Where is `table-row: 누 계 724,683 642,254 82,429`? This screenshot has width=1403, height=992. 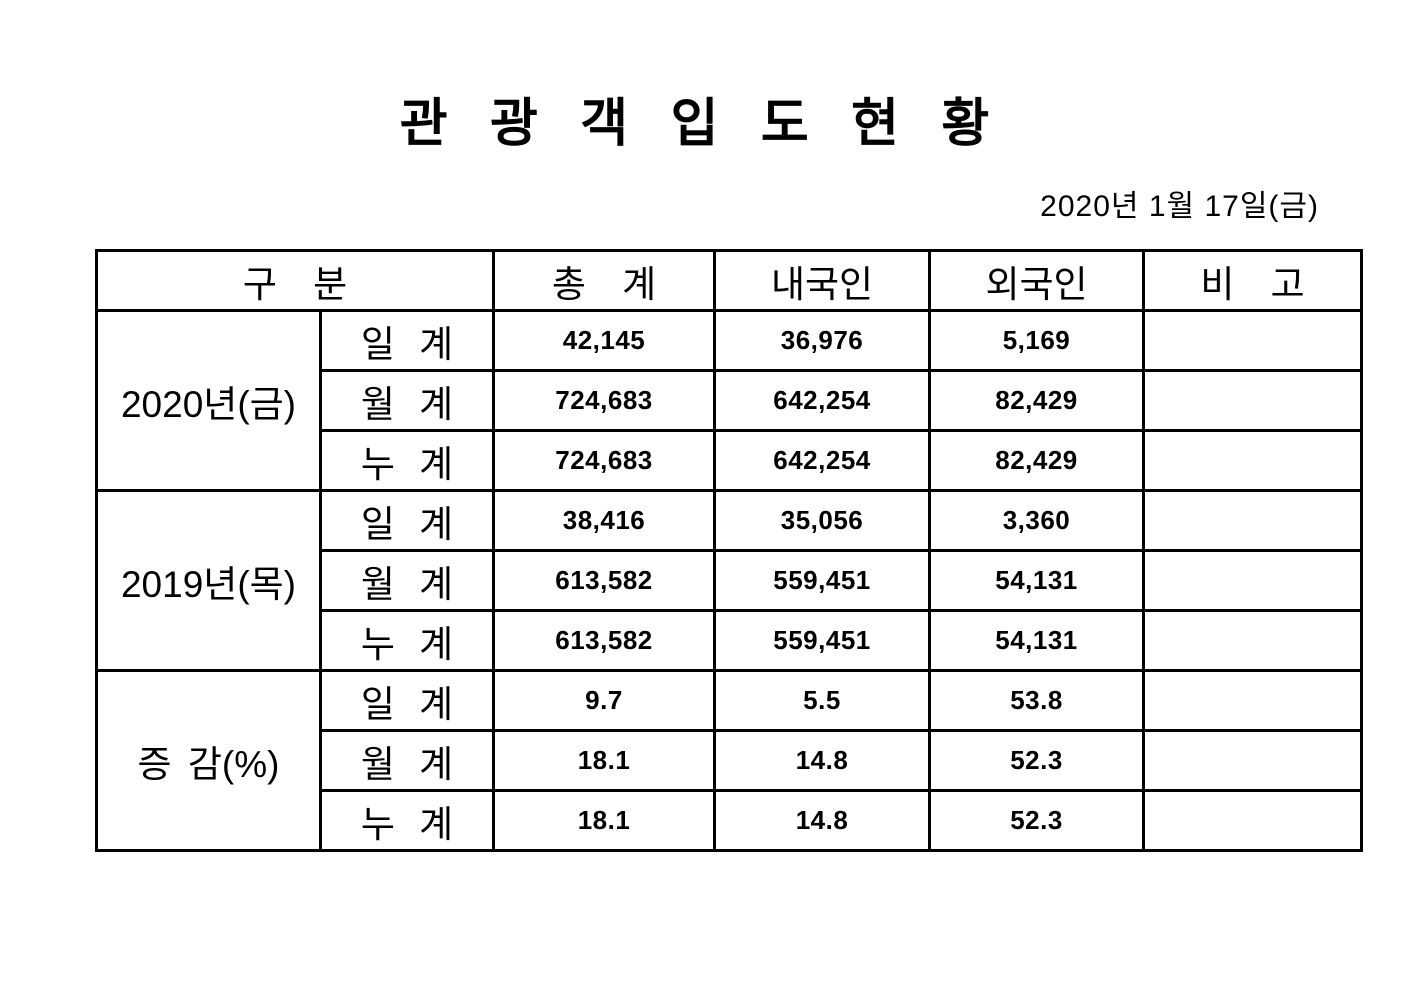 table-row: 누 계 724,683 642,254 82,429 is located at coordinates (730, 461).